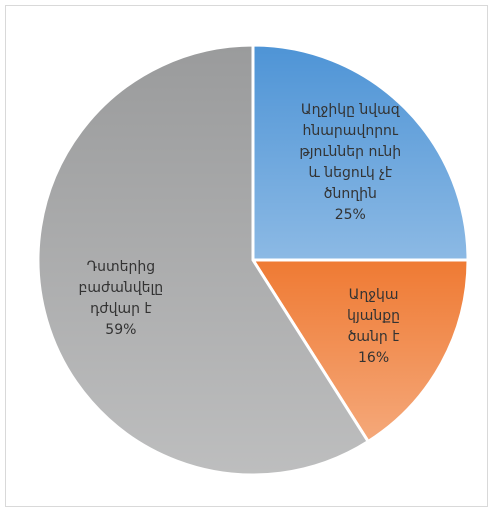  What do you see at coordinates (350, 215) in the screenshot?
I see `slice-value-label: 25%` at bounding box center [350, 215].